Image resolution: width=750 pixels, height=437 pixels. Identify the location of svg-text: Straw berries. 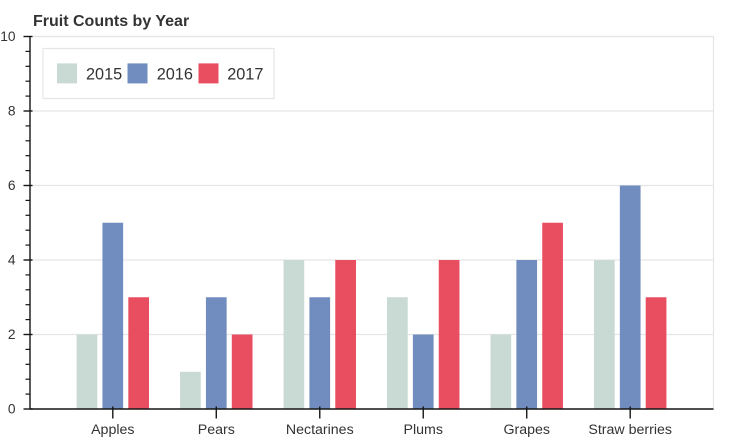
(630, 429).